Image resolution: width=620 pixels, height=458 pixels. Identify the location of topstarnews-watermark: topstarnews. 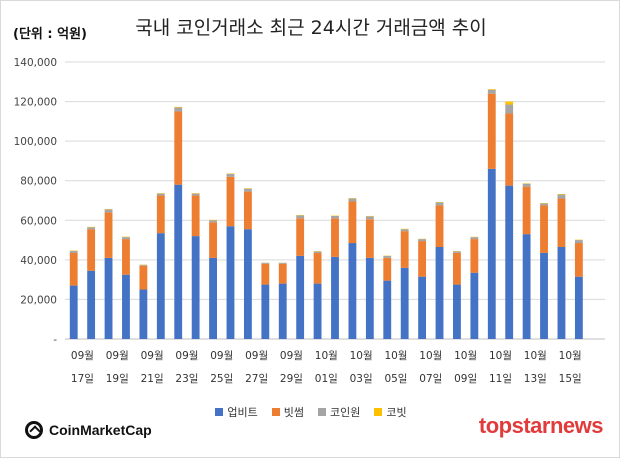
(541, 425).